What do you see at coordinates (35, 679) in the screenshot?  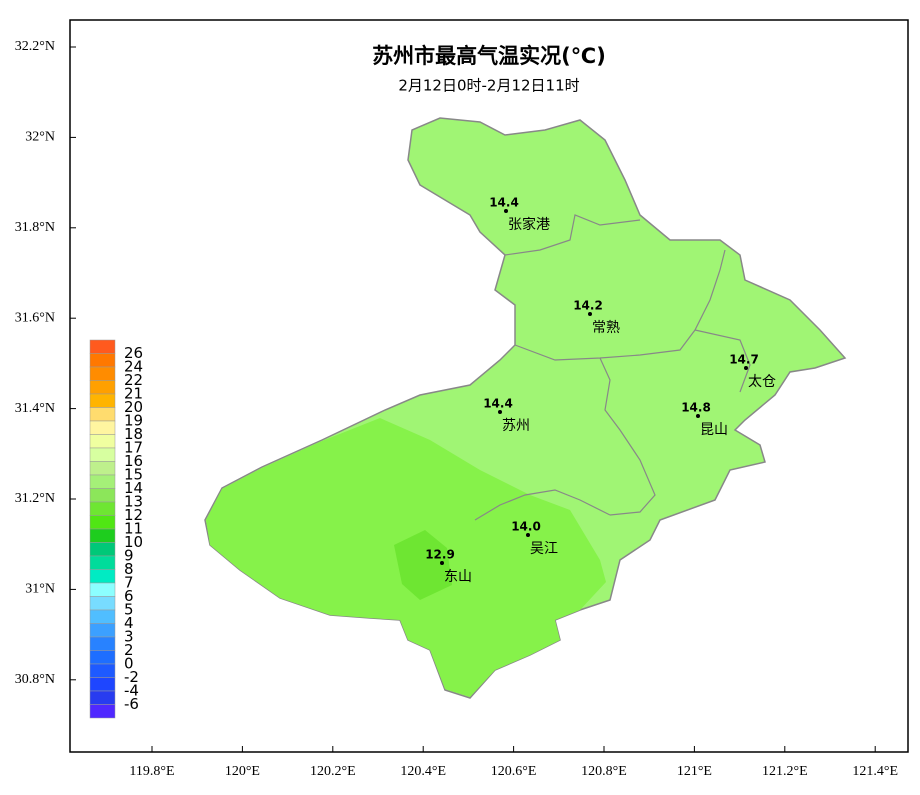 I see `lat-tick-label: 30.8°N` at bounding box center [35, 679].